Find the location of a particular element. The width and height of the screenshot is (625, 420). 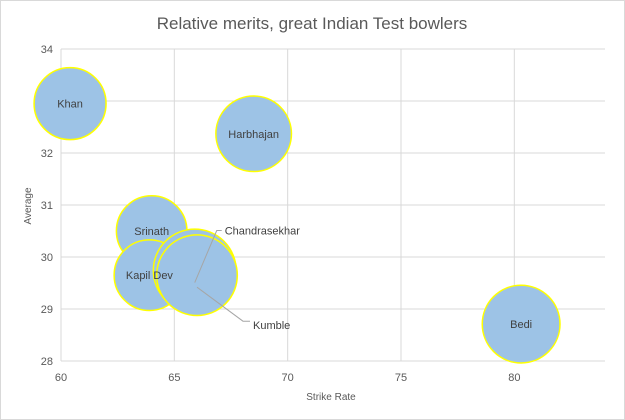

data-label-khan: Khan is located at coordinates (70, 105).